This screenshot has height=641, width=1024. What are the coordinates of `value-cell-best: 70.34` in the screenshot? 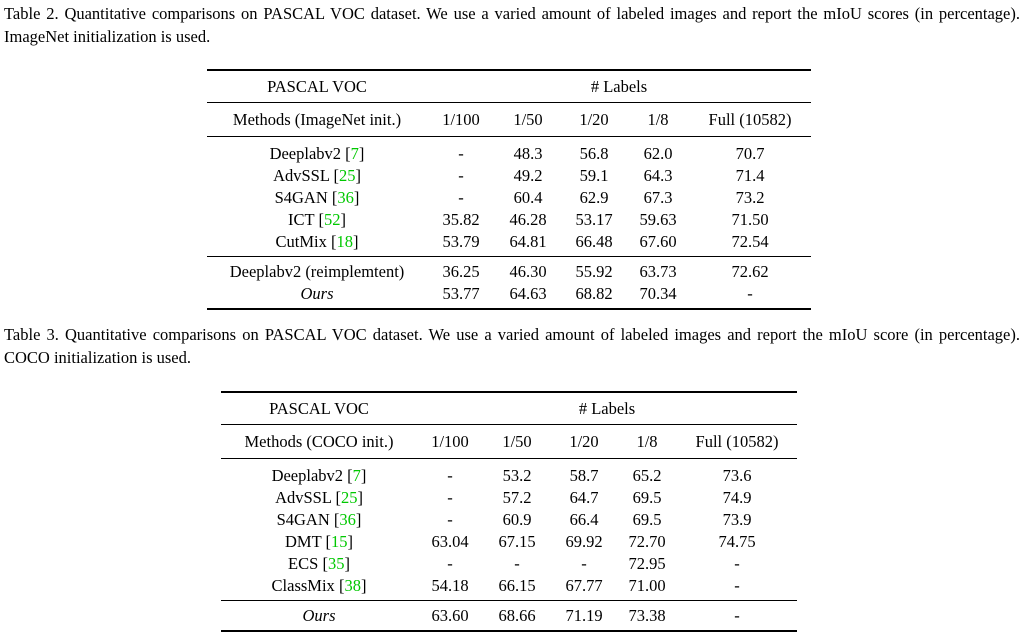 It's located at (658, 296).